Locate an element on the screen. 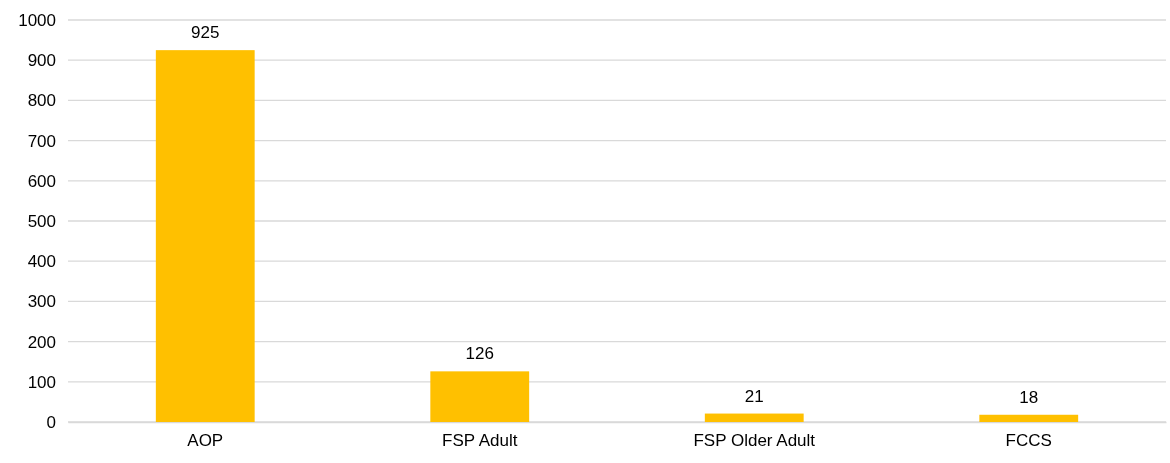 This screenshot has width=1170, height=463. y-tick-label: 1000 is located at coordinates (37, 20).